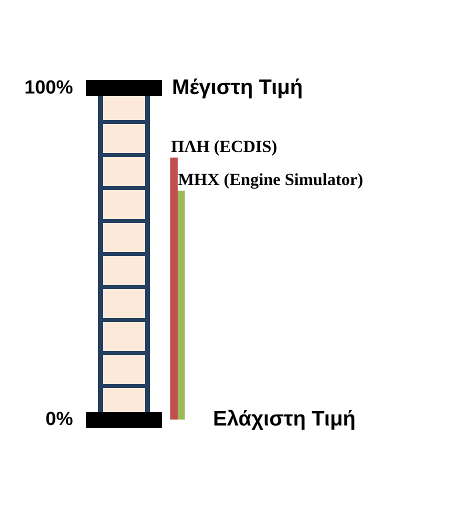 The width and height of the screenshot is (462, 508). What do you see at coordinates (237, 88) in the screenshot?
I see `annotation: Μέγιστη Τιμή` at bounding box center [237, 88].